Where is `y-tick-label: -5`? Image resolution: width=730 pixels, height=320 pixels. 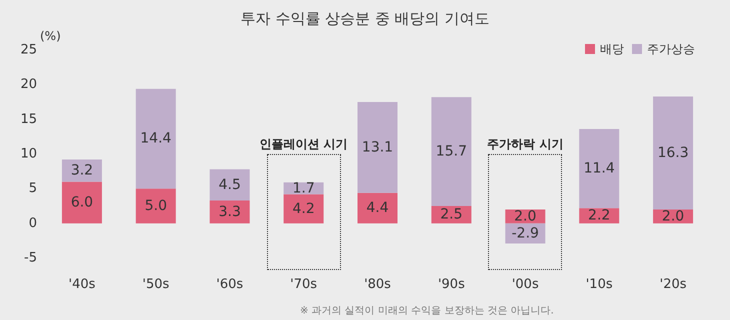
y-tick-label: -5 is located at coordinates (30, 258).